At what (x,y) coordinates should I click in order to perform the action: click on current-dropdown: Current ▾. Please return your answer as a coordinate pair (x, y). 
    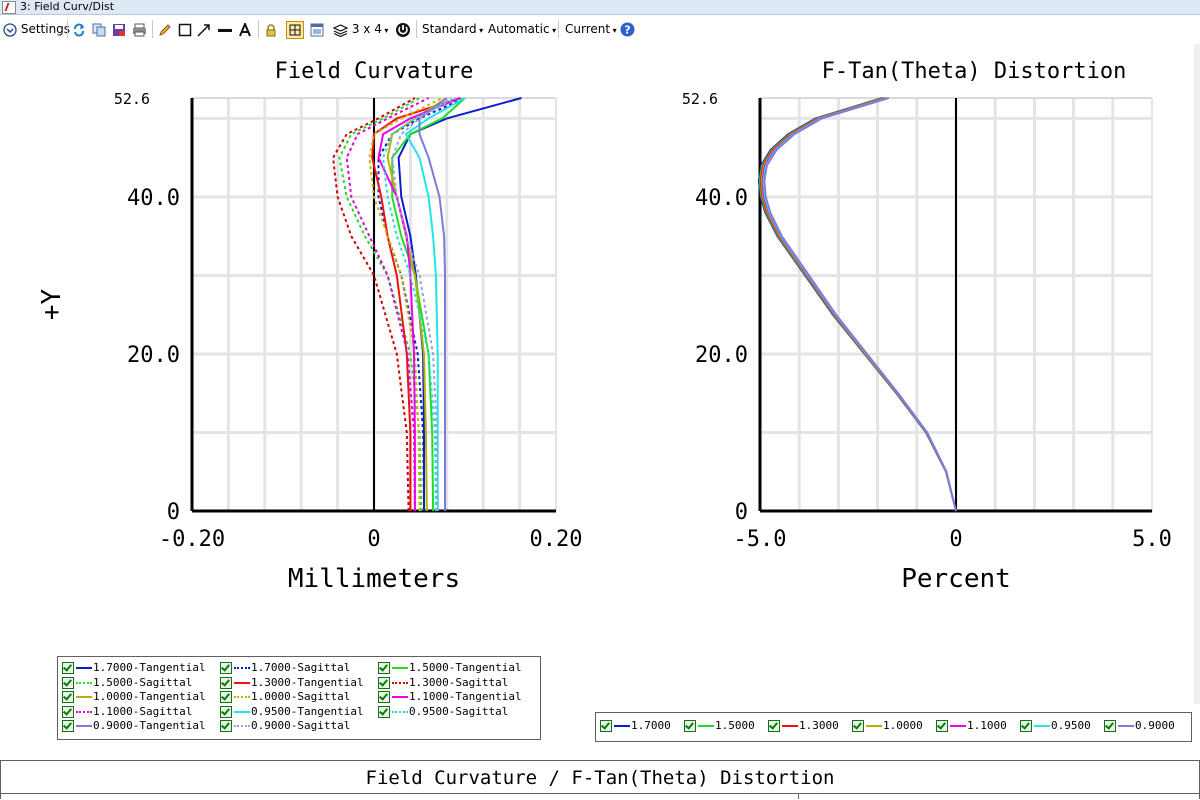
    Looking at the image, I should click on (591, 29).